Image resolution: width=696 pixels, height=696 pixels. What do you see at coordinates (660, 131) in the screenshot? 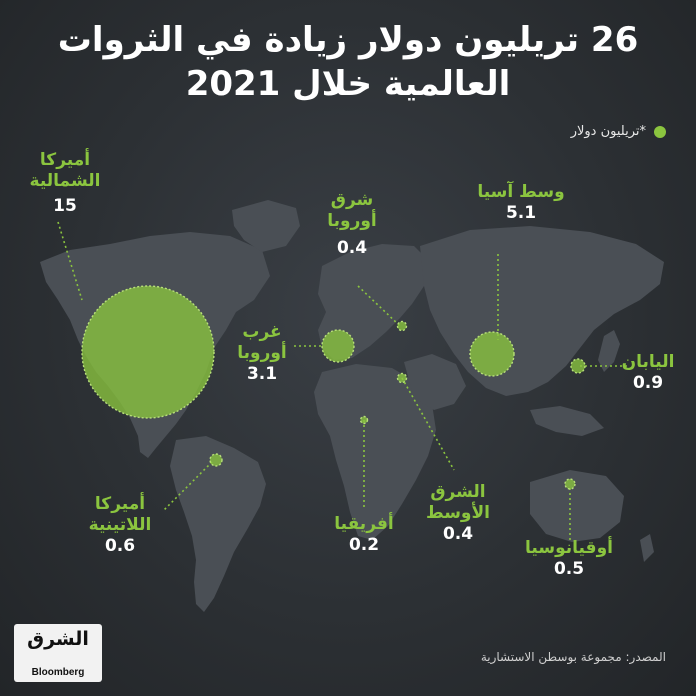
I see `legend-marker-icon` at bounding box center [660, 131].